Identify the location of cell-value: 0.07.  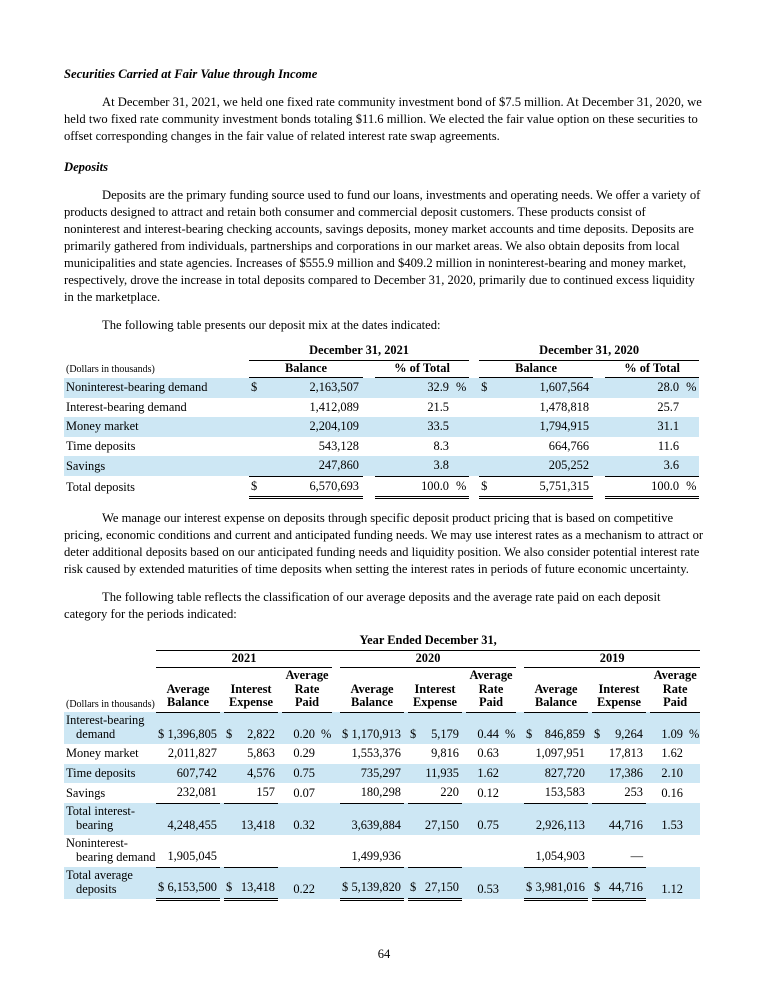
(304, 792).